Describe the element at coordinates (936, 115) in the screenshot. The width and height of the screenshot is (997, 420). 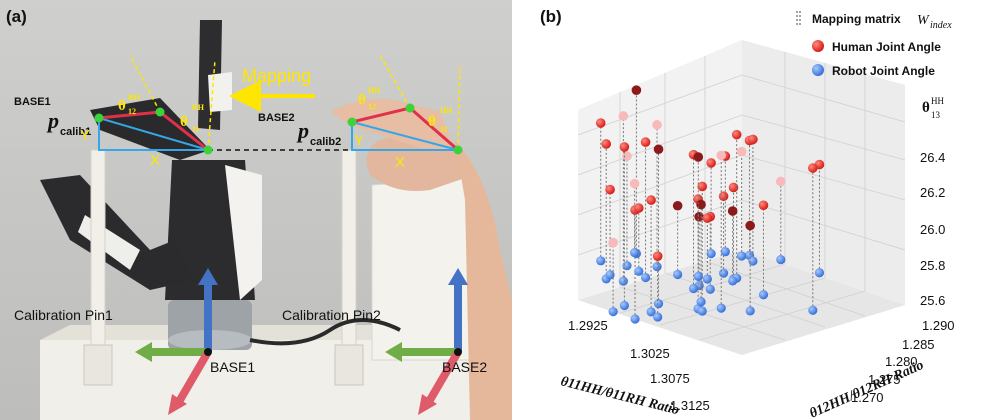
I see `z-axis-title-sub: 13` at that location.